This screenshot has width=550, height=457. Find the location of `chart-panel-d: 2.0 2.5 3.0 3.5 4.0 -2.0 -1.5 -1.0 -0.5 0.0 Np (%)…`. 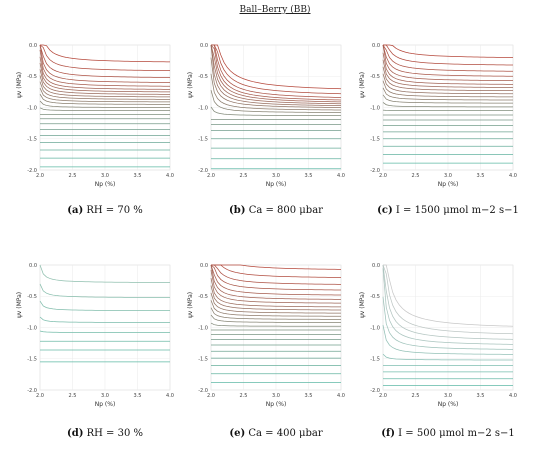

chart-panel-d: 2.0 2.5 3.0 3.5 4.0 -2.0 -1.5 -1.0 -0.5 0.0 Np (%)… is located at coordinates (95, 335).